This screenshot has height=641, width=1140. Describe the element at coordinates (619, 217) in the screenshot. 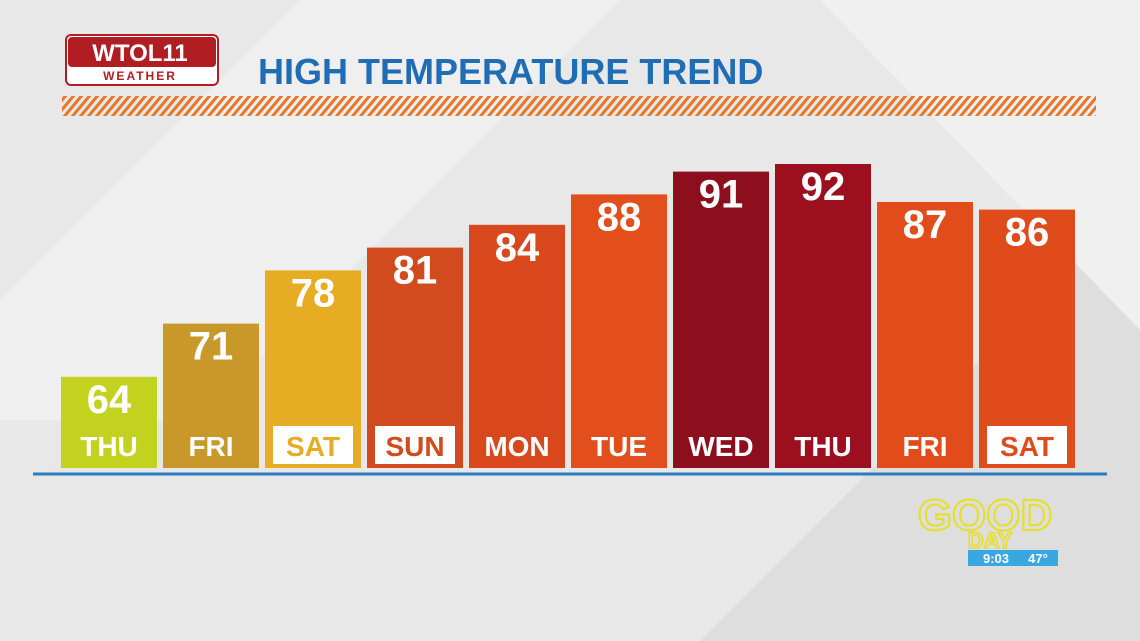

I see `value-label: 88` at that location.